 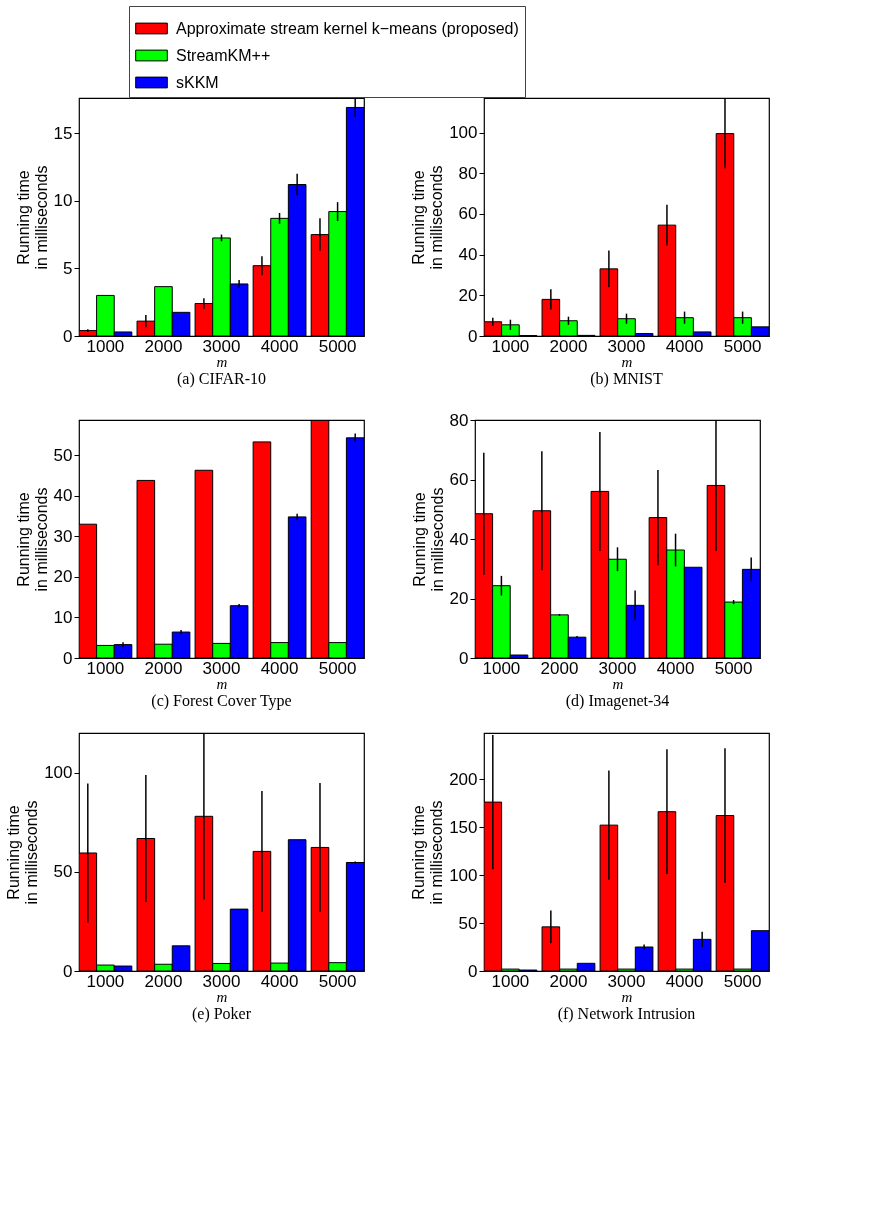 I want to click on y-tick-label: 200, so click(x=463, y=779).